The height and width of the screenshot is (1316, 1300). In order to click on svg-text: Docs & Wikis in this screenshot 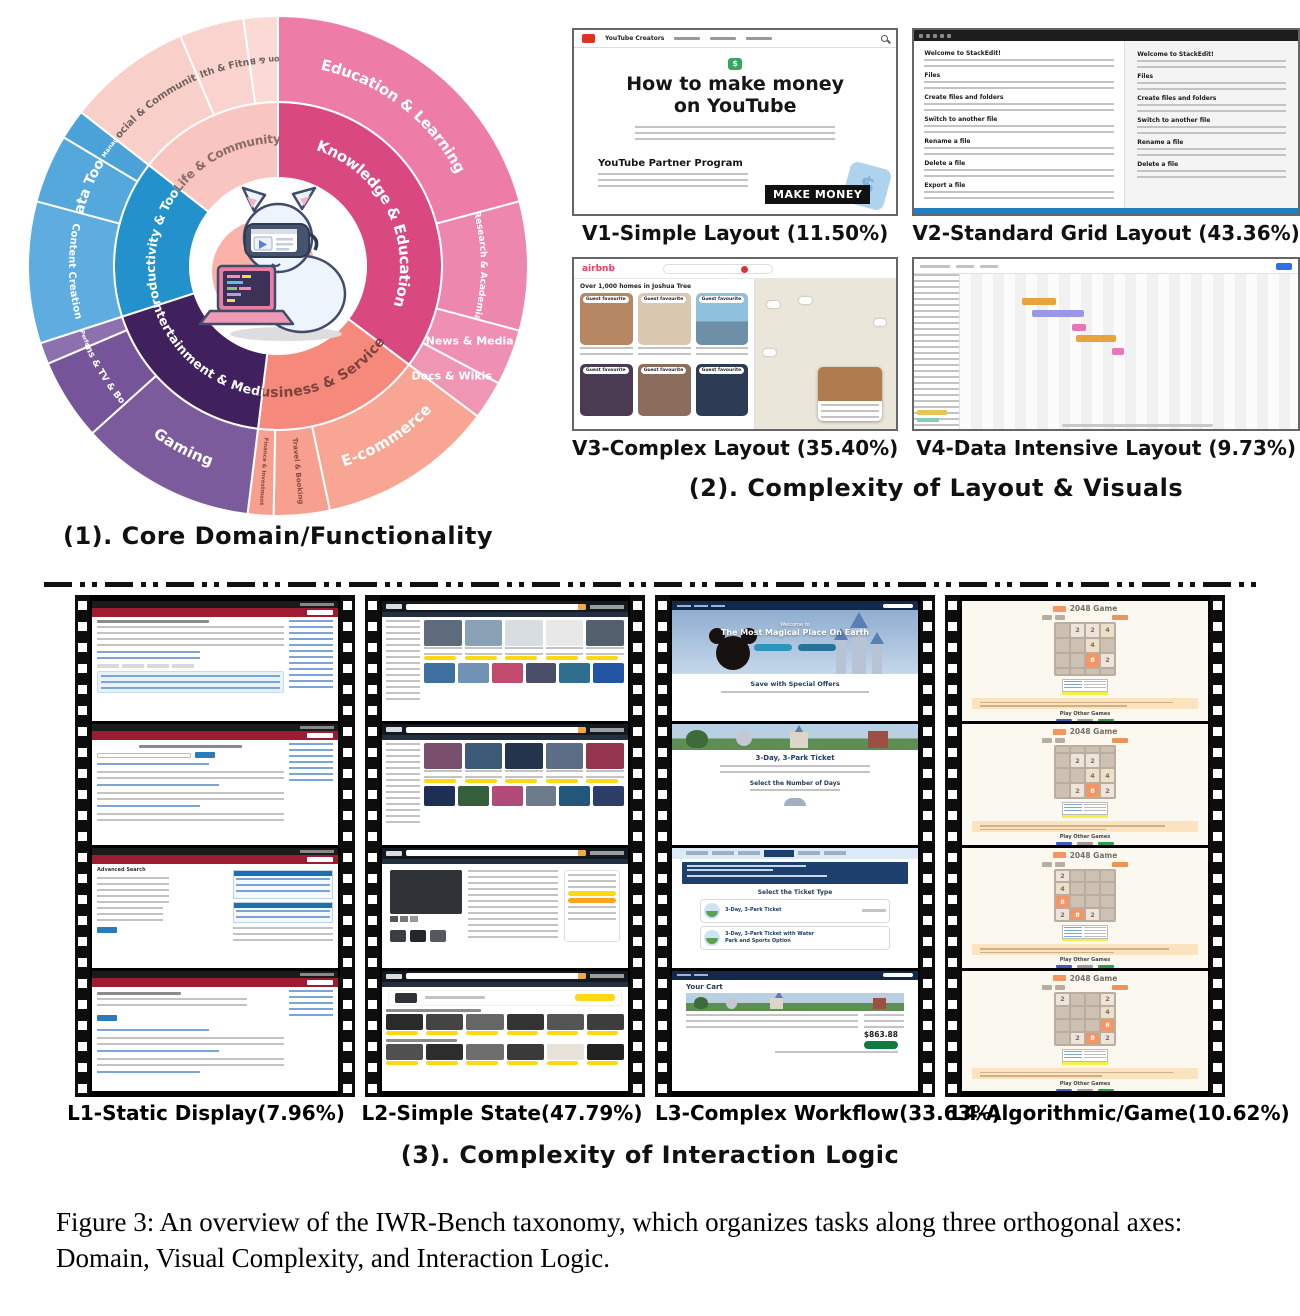, I will do `click(451, 376)`.